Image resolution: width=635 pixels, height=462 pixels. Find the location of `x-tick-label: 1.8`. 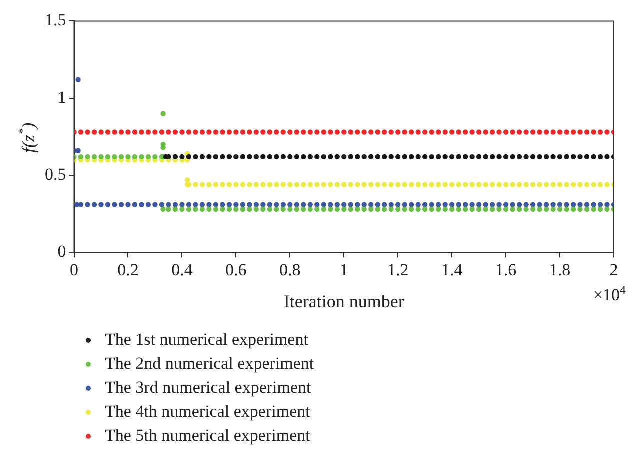

x-tick-label: 1.8 is located at coordinates (560, 270).